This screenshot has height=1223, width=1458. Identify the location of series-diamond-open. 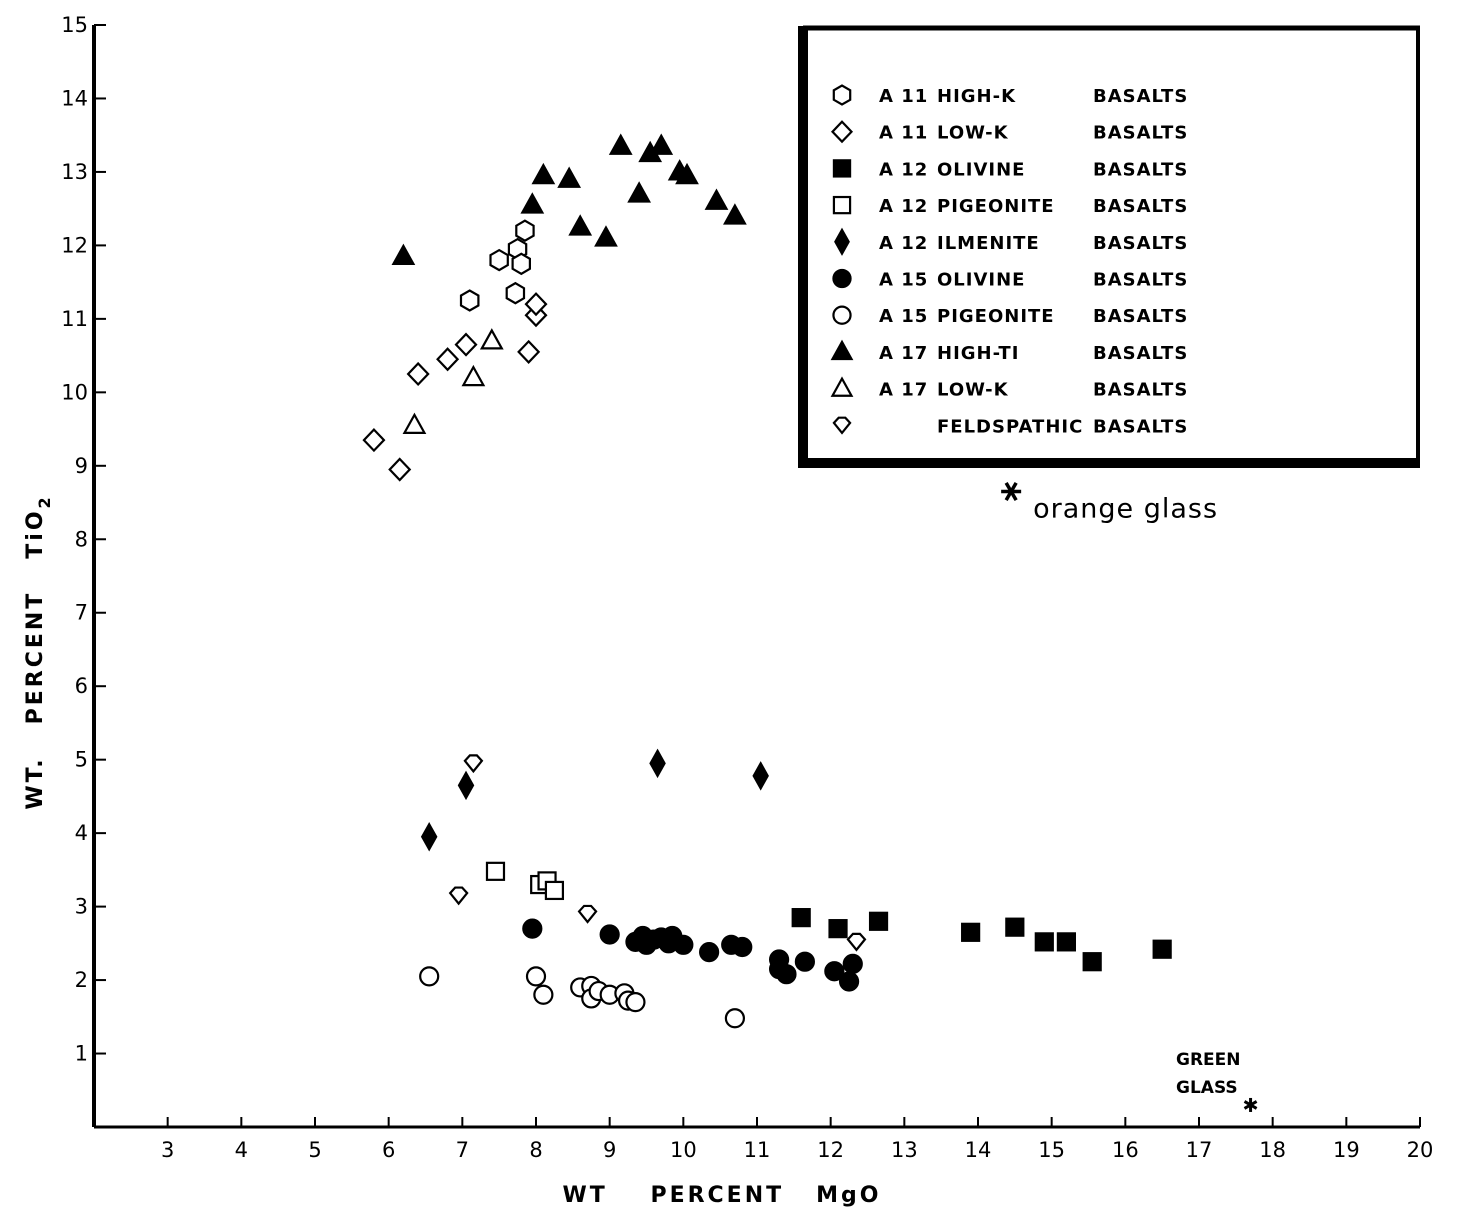
(455, 387).